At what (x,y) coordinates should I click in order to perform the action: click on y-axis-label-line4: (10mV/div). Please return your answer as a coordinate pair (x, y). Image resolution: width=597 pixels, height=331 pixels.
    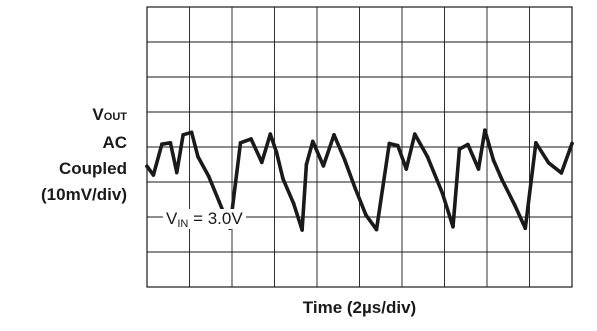
    Looking at the image, I should click on (84, 194).